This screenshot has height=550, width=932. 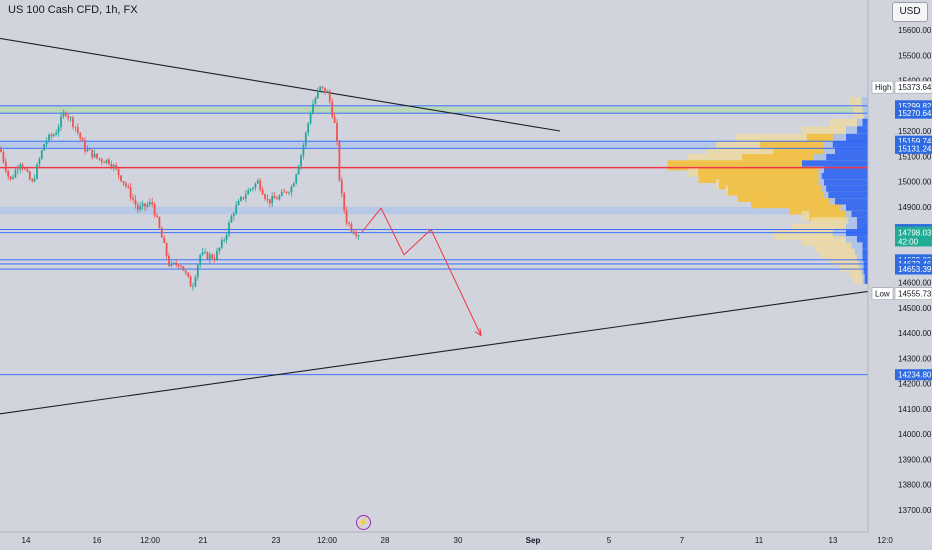 I want to click on x-tick-label-2: 12:00, so click(x=150, y=540).